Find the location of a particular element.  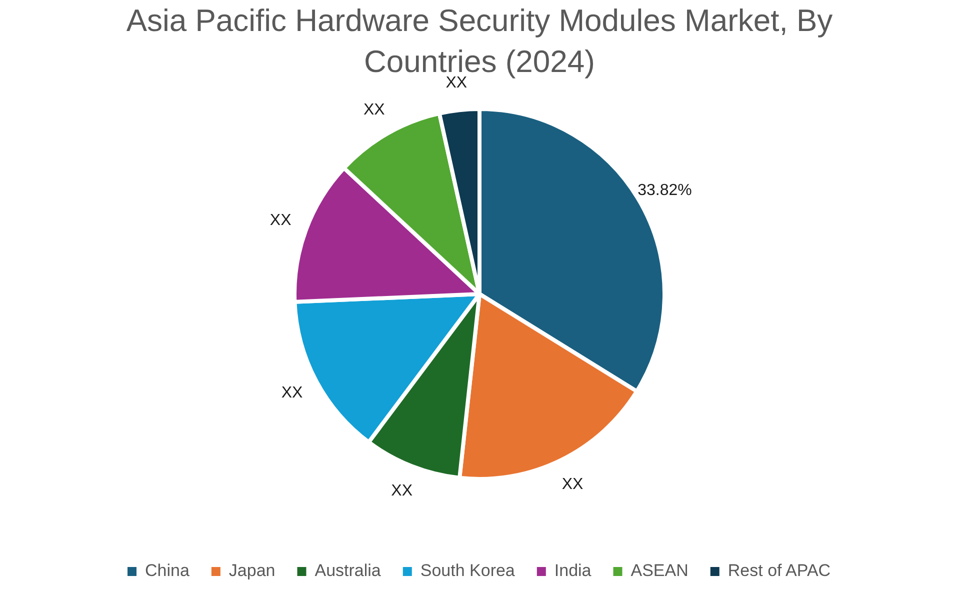

legend-label: Japan is located at coordinates (252, 570).